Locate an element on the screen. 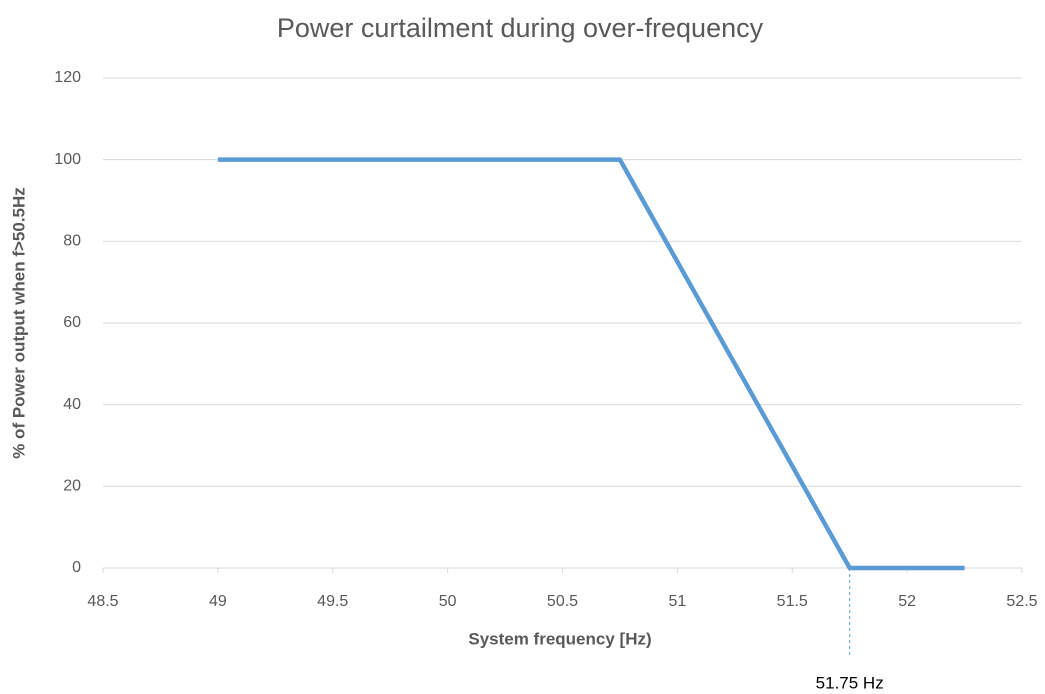  x-tick-label: 49 is located at coordinates (218, 601).